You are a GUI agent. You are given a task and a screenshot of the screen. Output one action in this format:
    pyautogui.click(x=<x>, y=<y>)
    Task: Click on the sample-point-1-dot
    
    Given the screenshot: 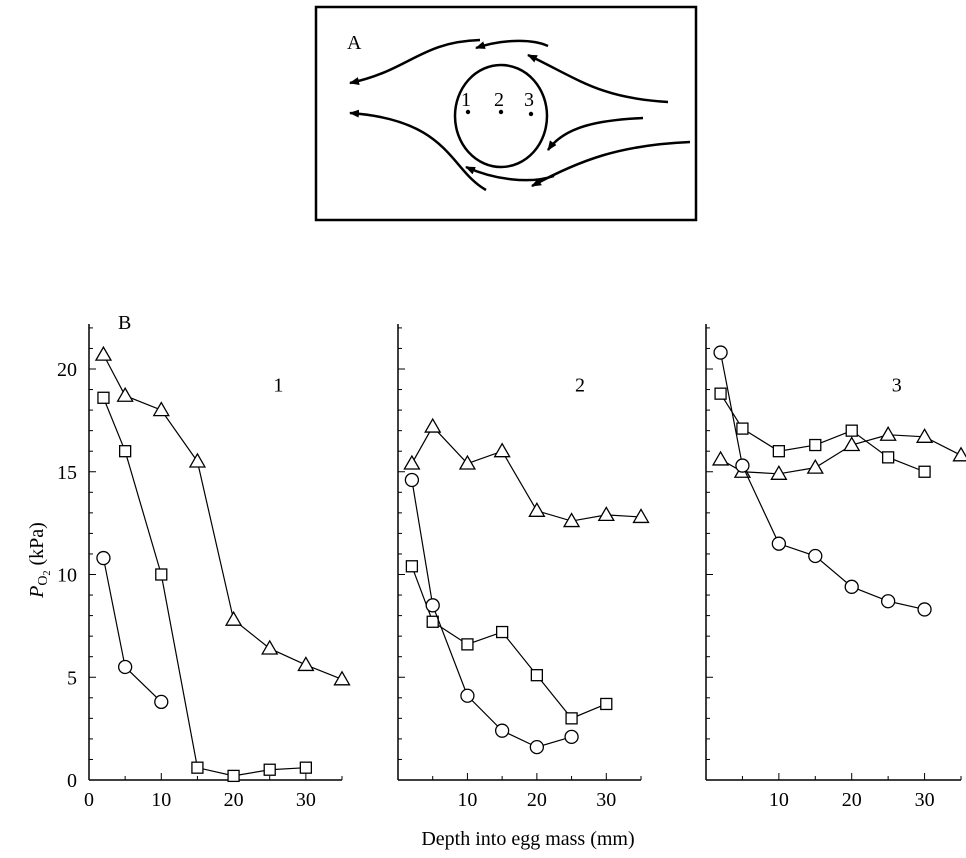 What is the action you would take?
    pyautogui.click(x=468, y=112)
    